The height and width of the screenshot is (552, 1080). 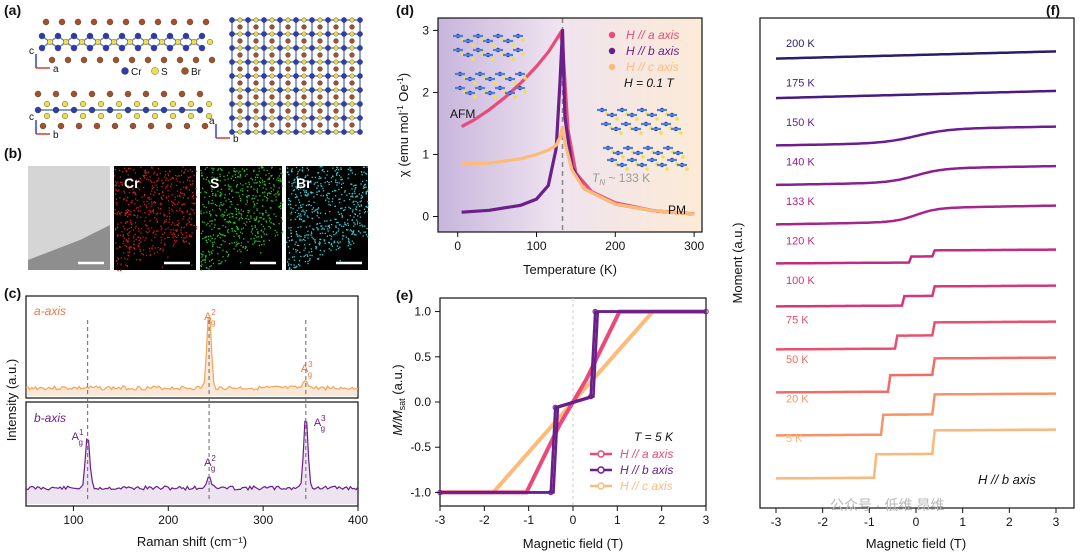 I want to click on x-axis-label: Magnetic field (T), so click(x=573, y=543).